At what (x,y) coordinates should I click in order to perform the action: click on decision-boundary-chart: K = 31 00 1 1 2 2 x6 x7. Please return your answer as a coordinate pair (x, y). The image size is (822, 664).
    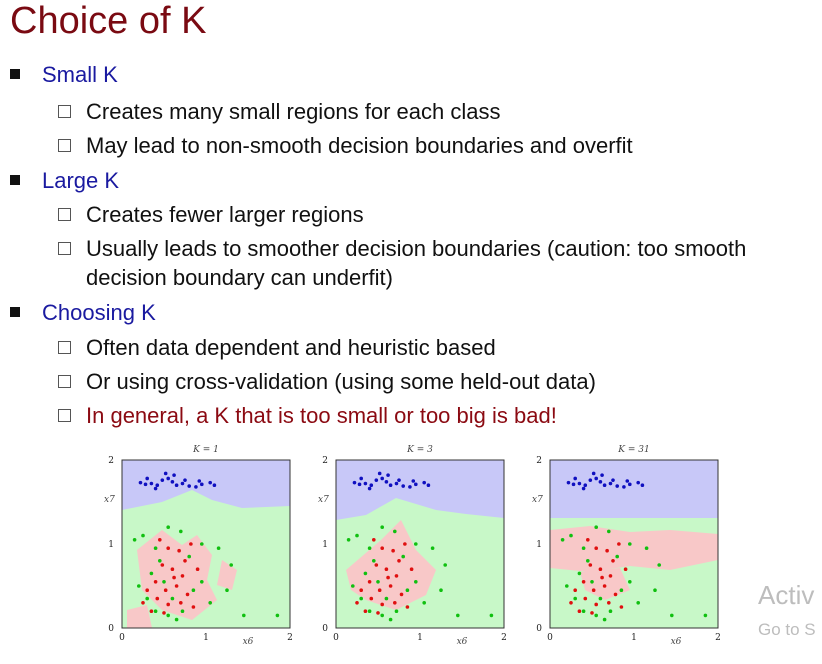
    Looking at the image, I should click on (626, 546).